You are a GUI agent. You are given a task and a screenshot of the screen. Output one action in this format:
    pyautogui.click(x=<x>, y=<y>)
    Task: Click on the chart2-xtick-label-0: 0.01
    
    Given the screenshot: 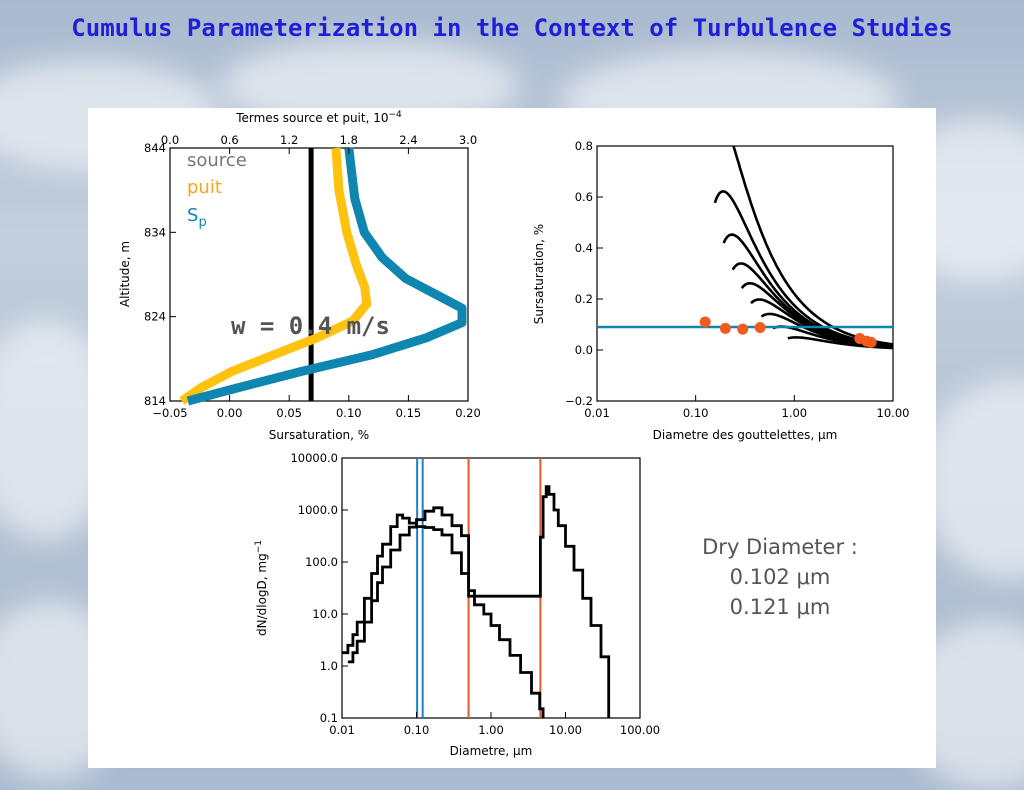 What is the action you would take?
    pyautogui.click(x=597, y=413)
    